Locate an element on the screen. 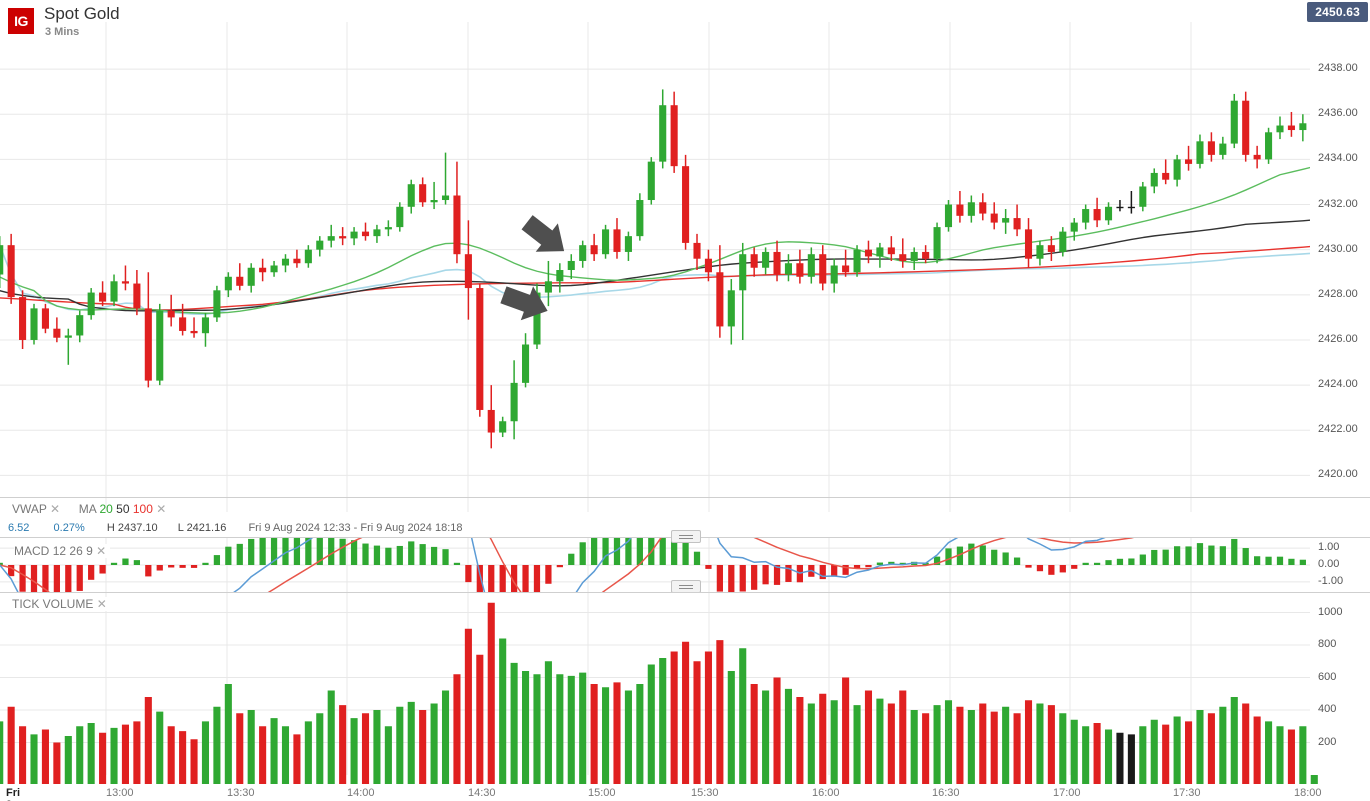  arrow-annotation-upper is located at coordinates (546, 237).